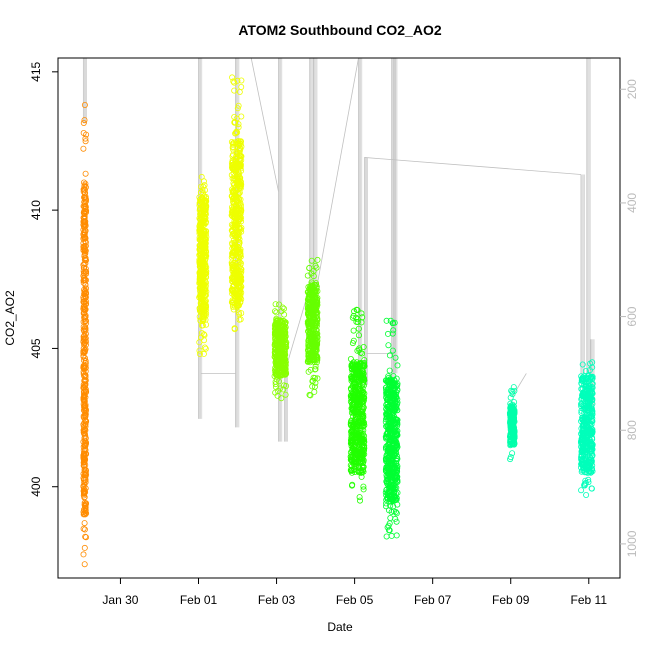 This screenshot has height=650, width=650. Describe the element at coordinates (296, 333) in the screenshot. I see `grey-trace-segment` at that location.